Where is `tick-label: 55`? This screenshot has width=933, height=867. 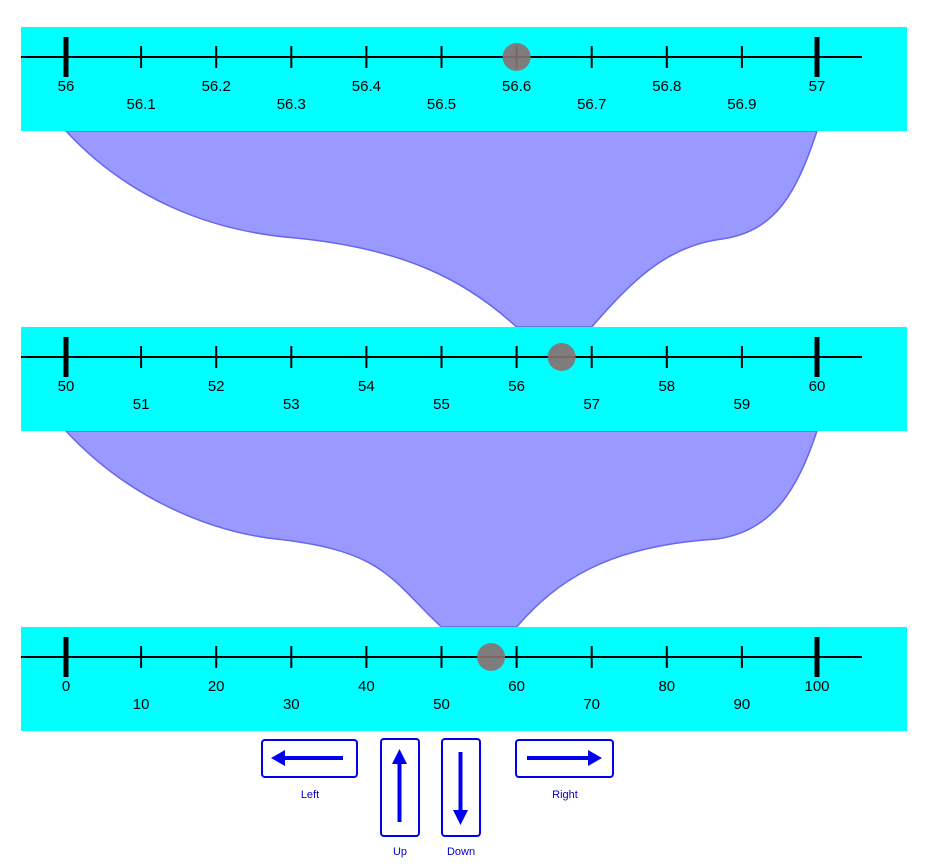 tick-label: 55 is located at coordinates (441, 404).